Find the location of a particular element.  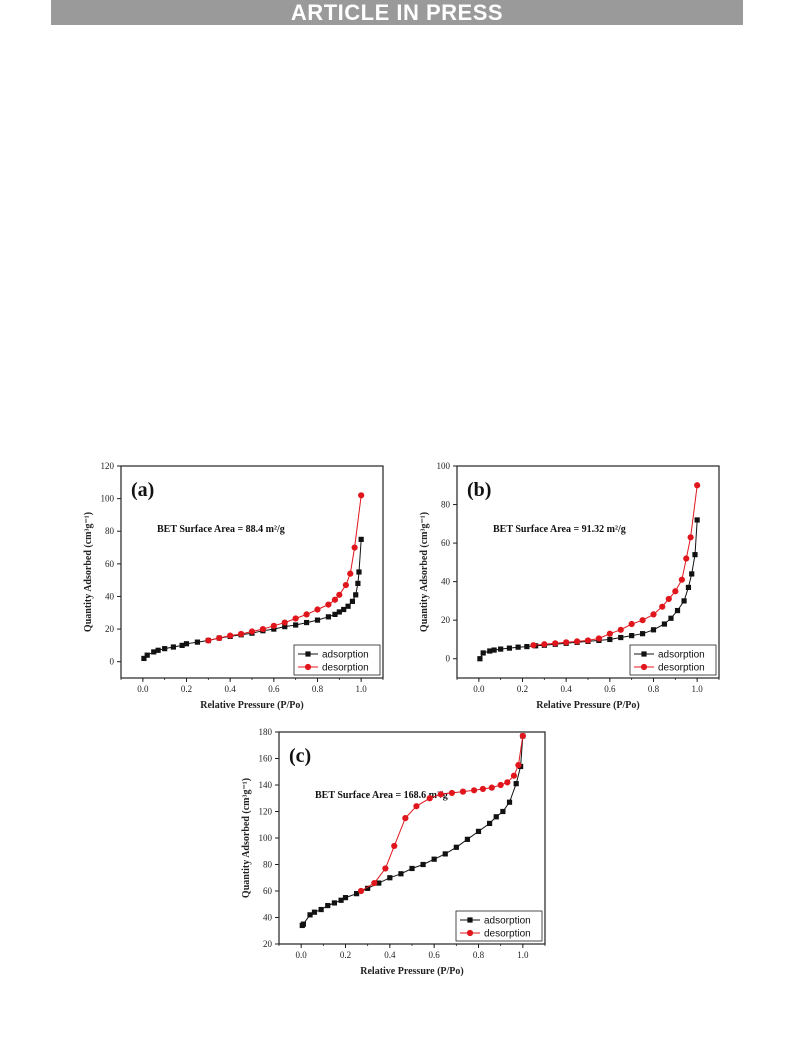

article-in-press-banner: ARTICLE IN PRESS is located at coordinates (397, 12).